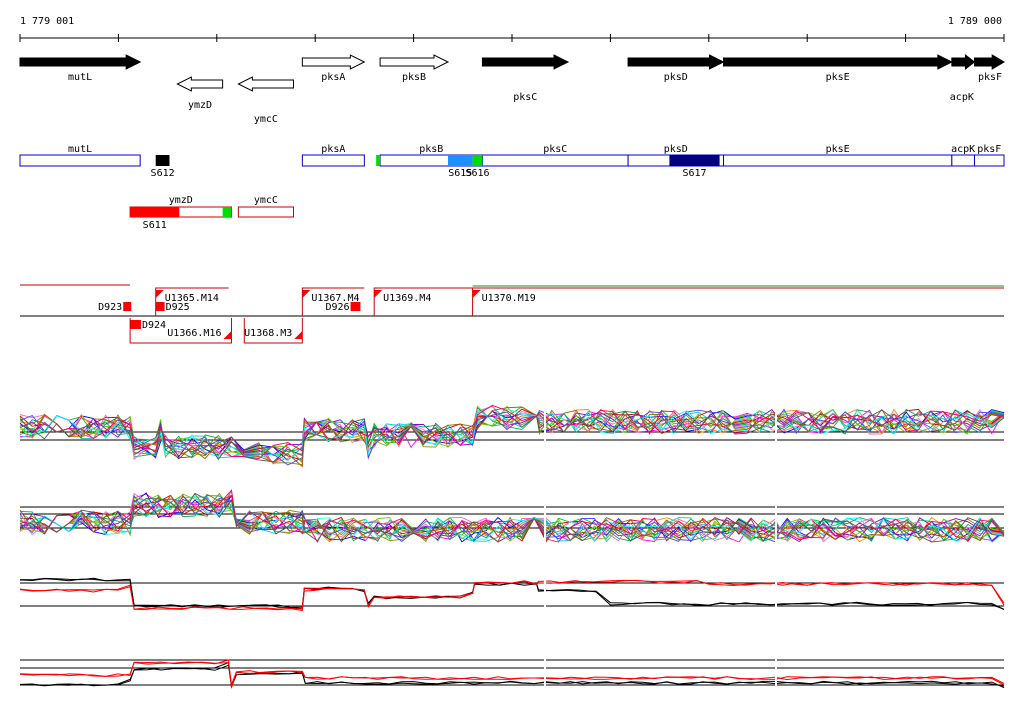 This screenshot has height=714, width=1024. Describe the element at coordinates (163, 173) in the screenshot. I see `marker-label: S612` at that location.